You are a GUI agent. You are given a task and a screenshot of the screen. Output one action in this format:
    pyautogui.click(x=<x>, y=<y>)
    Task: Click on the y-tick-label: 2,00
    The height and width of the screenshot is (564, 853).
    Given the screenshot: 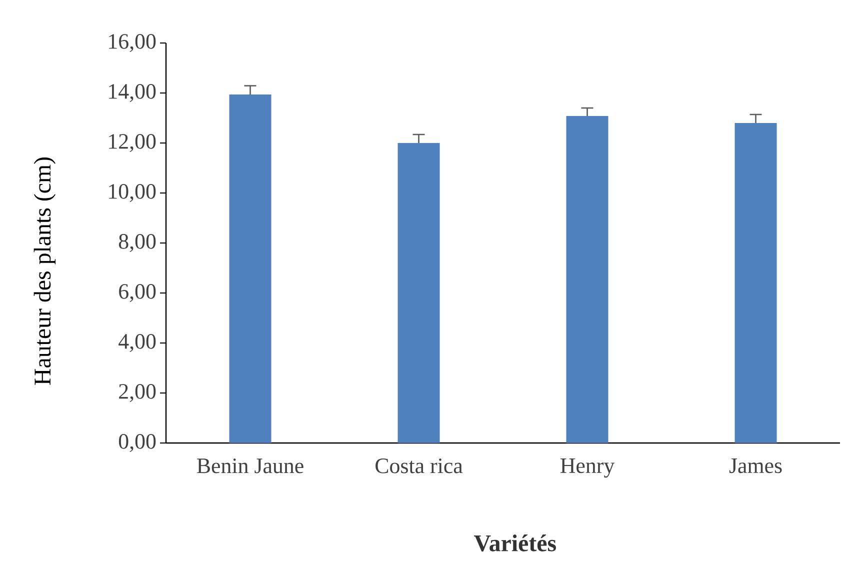 What is the action you would take?
    pyautogui.click(x=137, y=393)
    